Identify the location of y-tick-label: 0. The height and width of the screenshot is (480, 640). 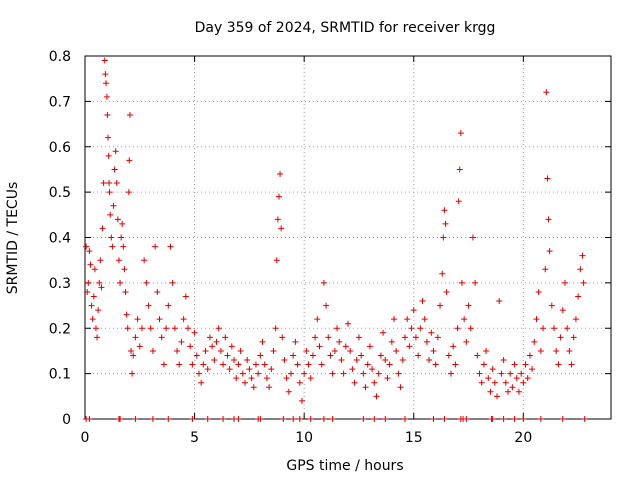
(66, 420).